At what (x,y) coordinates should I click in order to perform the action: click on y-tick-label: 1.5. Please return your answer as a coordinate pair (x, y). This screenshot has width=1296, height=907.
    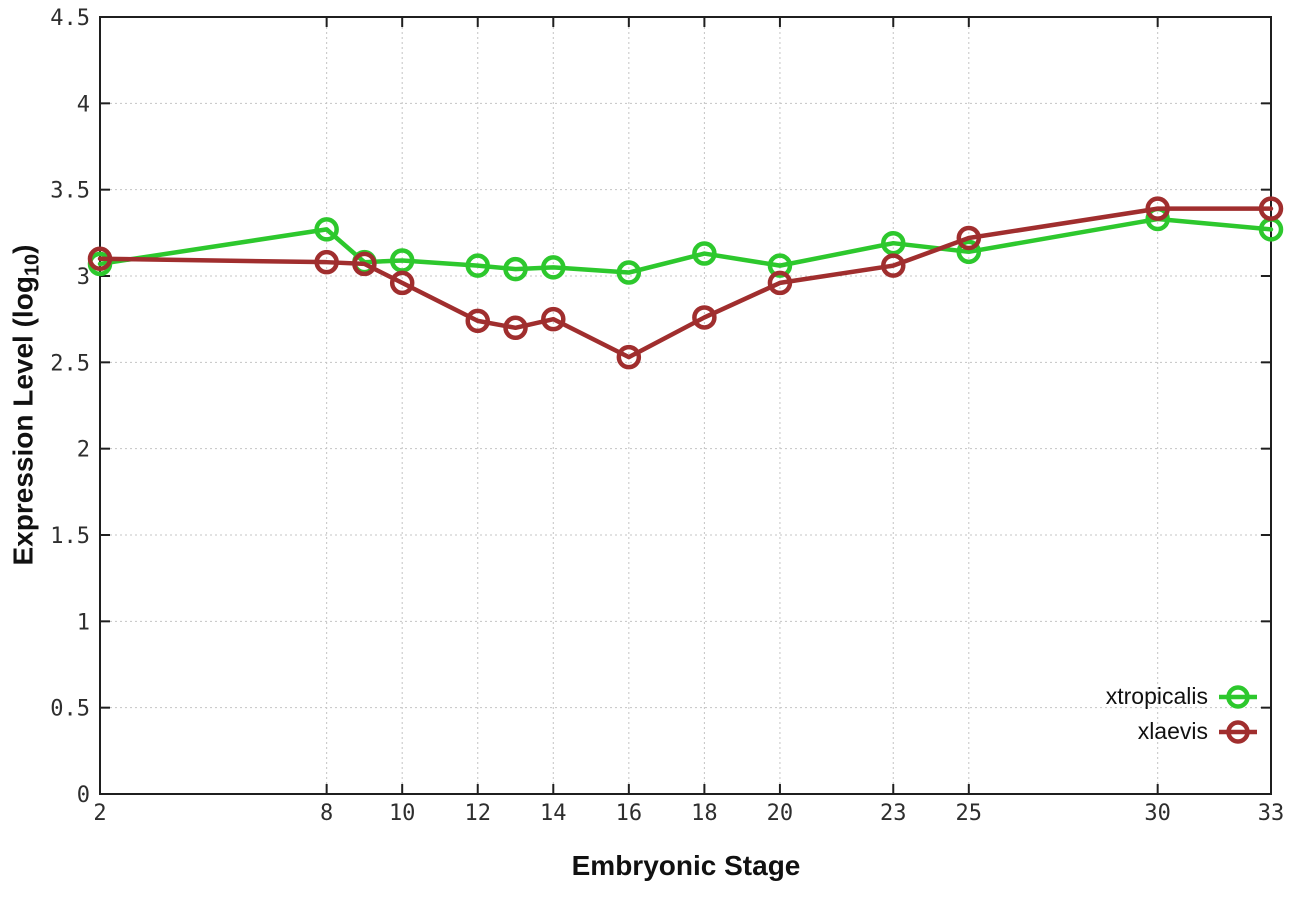
    Looking at the image, I should click on (70, 536).